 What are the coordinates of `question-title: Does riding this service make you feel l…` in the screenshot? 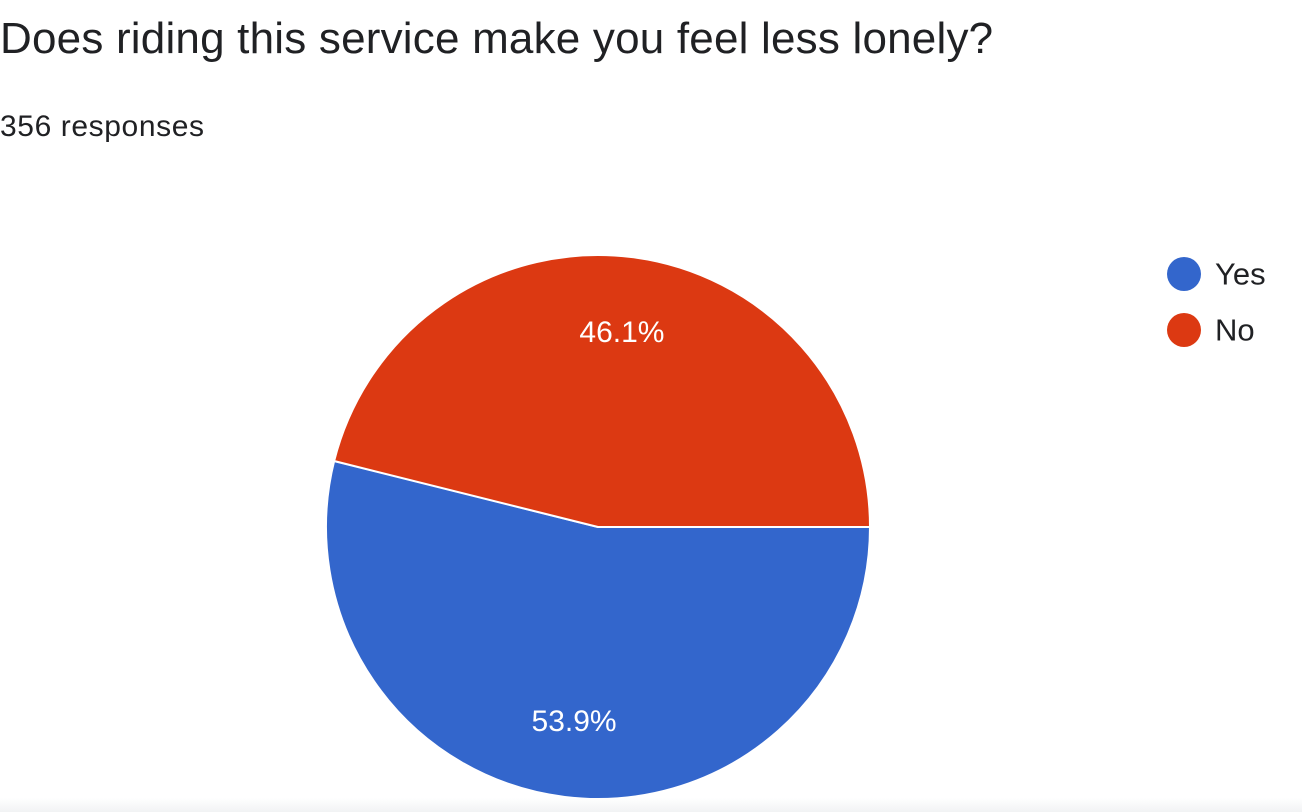 It's located at (497, 38).